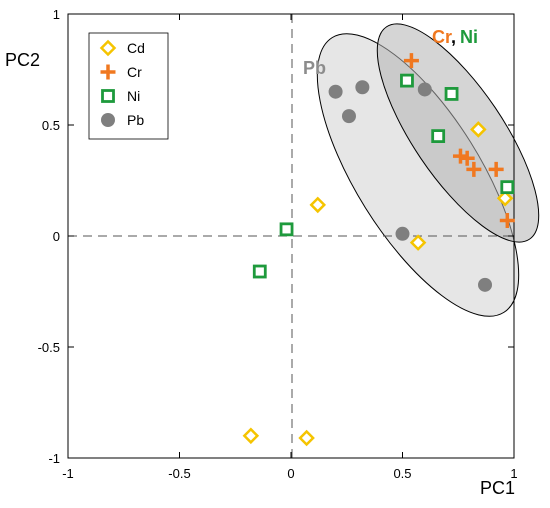 Image resolution: width=550 pixels, height=508 pixels. I want to click on x-tick-label: -1, so click(68, 473).